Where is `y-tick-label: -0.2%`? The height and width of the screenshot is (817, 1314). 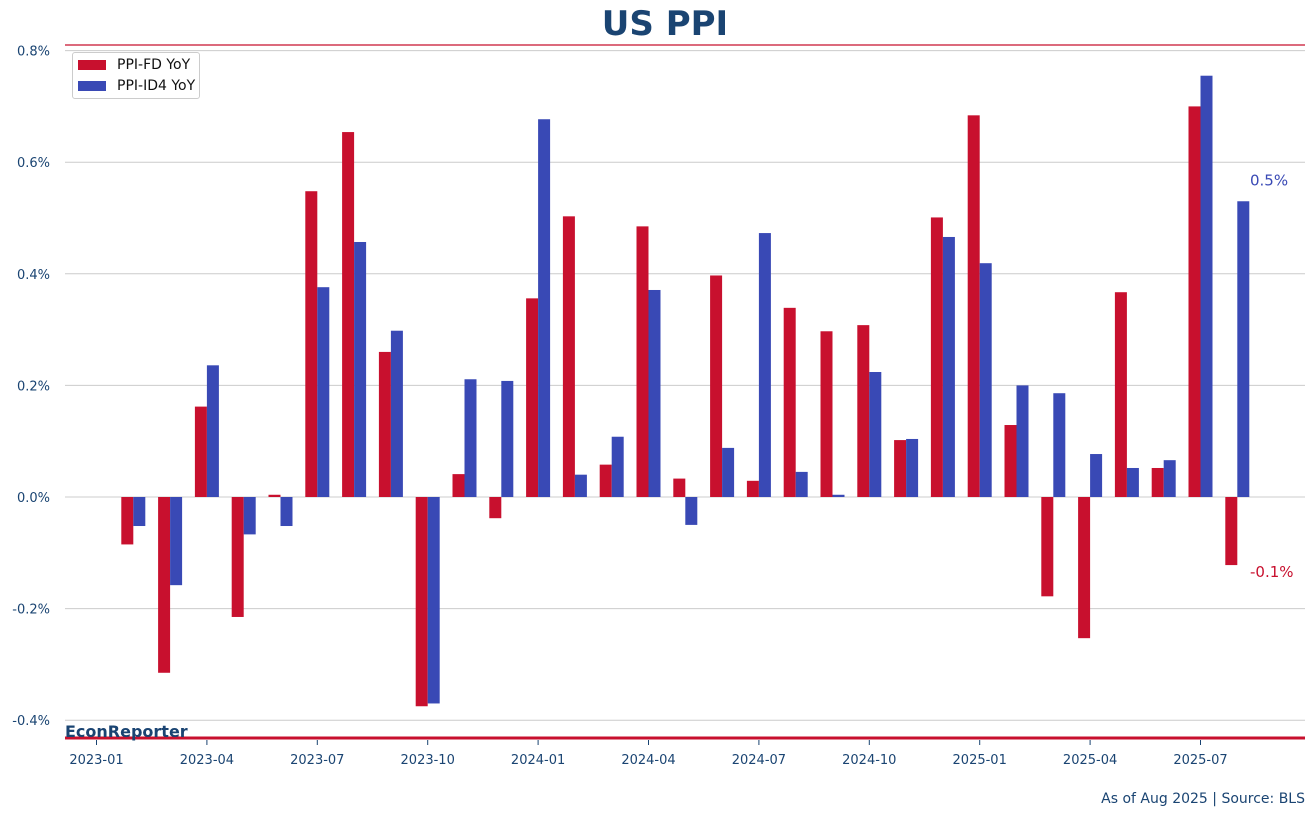 y-tick-label: -0.2% is located at coordinates (31, 610).